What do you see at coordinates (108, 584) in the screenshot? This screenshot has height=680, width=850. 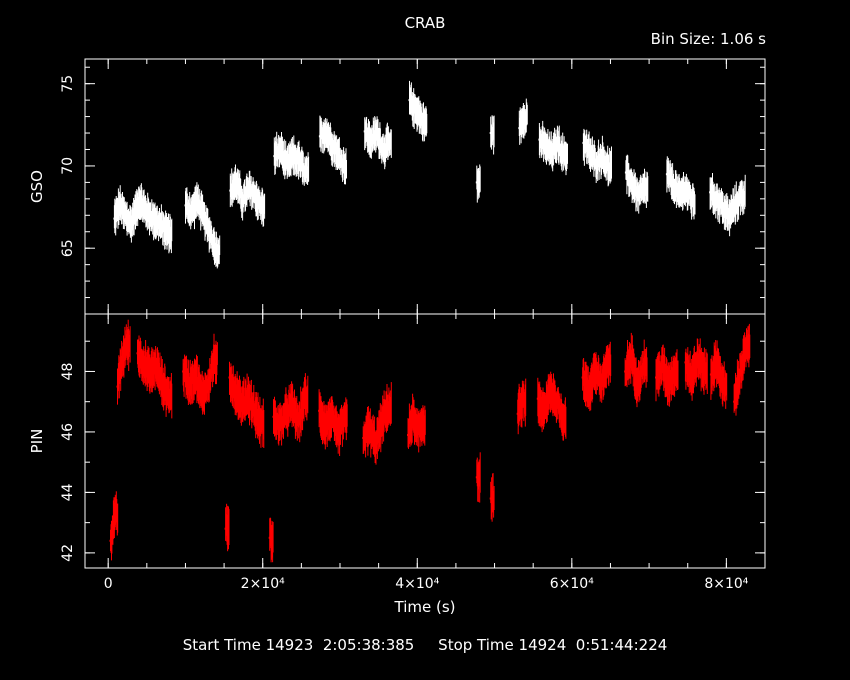 I see `x-tick-label: 0` at bounding box center [108, 584].